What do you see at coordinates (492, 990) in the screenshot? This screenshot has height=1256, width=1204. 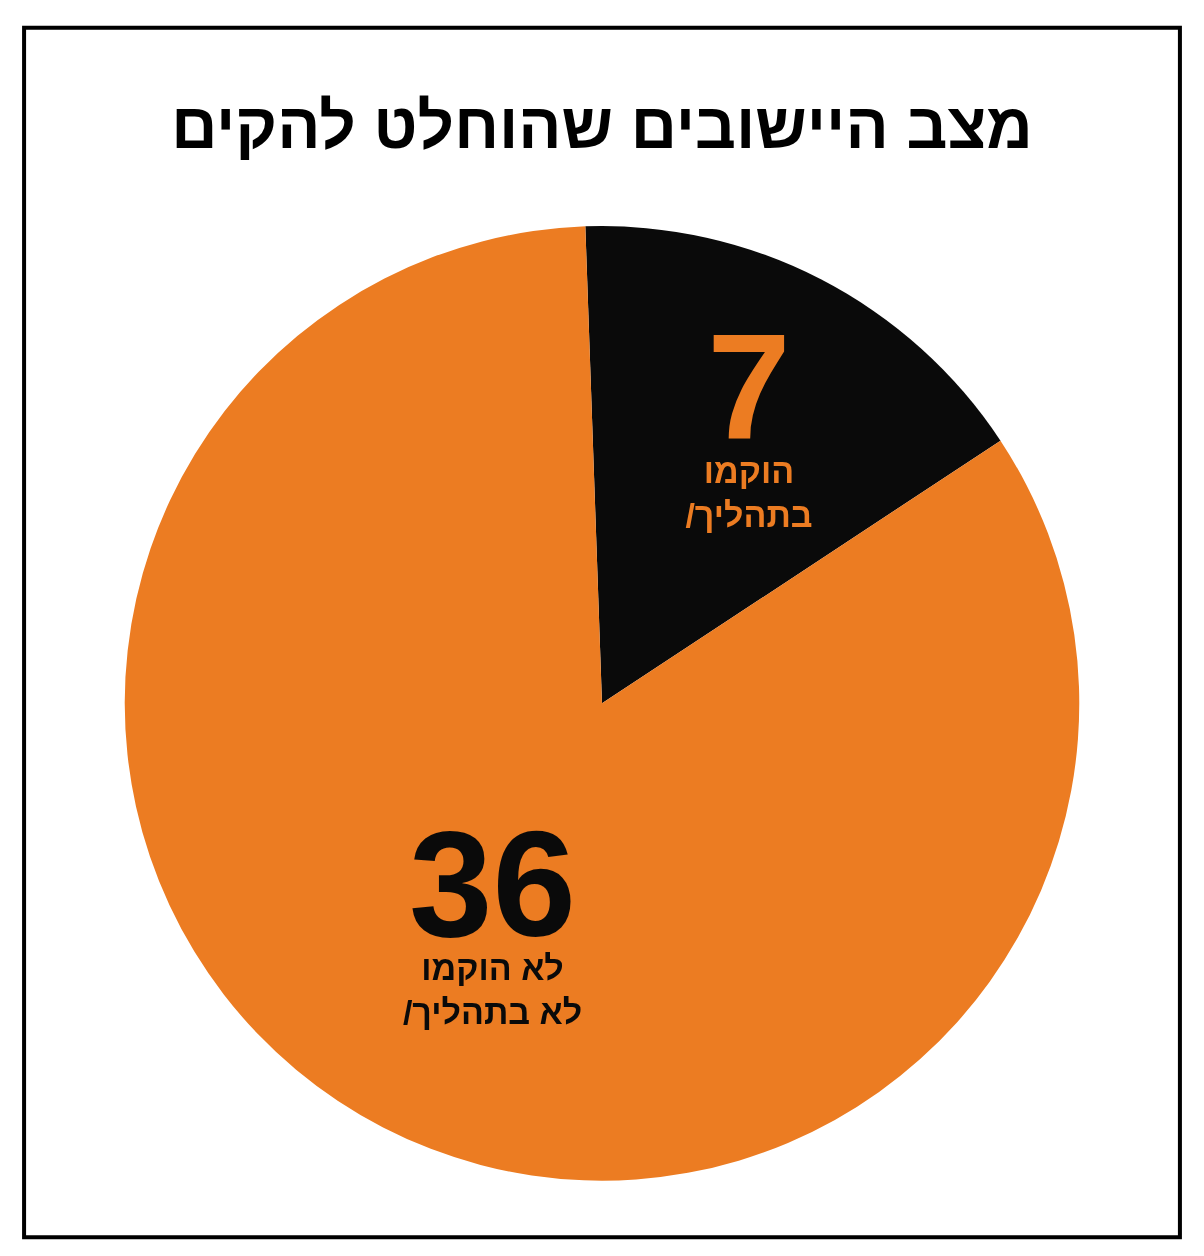 I see `slice-label: לא הוקמו /לא בתהליך` at bounding box center [492, 990].